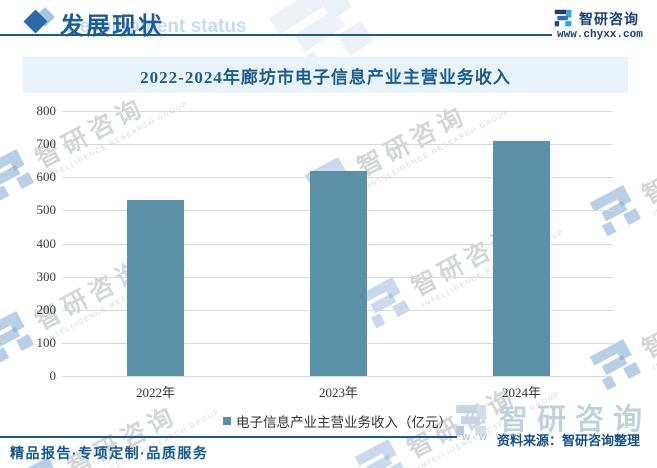 The height and width of the screenshot is (468, 657). Describe the element at coordinates (484, 437) in the screenshot. I see `footer-www-text: w w w` at that location.